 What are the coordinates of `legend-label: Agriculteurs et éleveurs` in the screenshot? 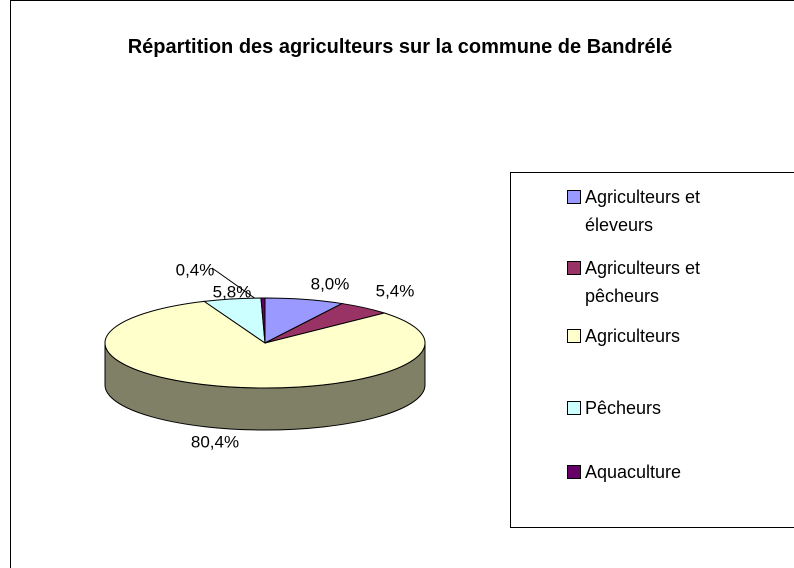 It's located at (643, 211).